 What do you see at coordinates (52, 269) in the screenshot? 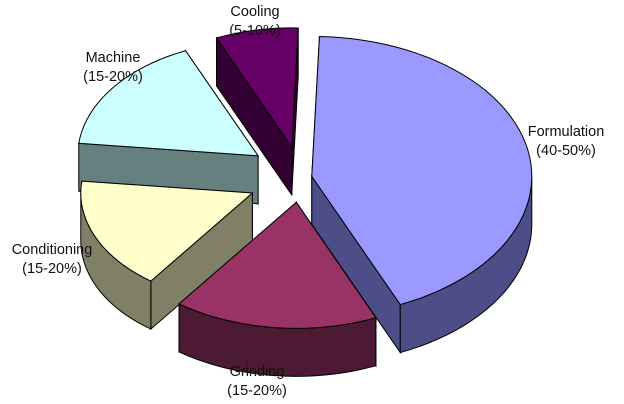
I see `slice-label-conditioning-range: (15-20%)` at bounding box center [52, 269].